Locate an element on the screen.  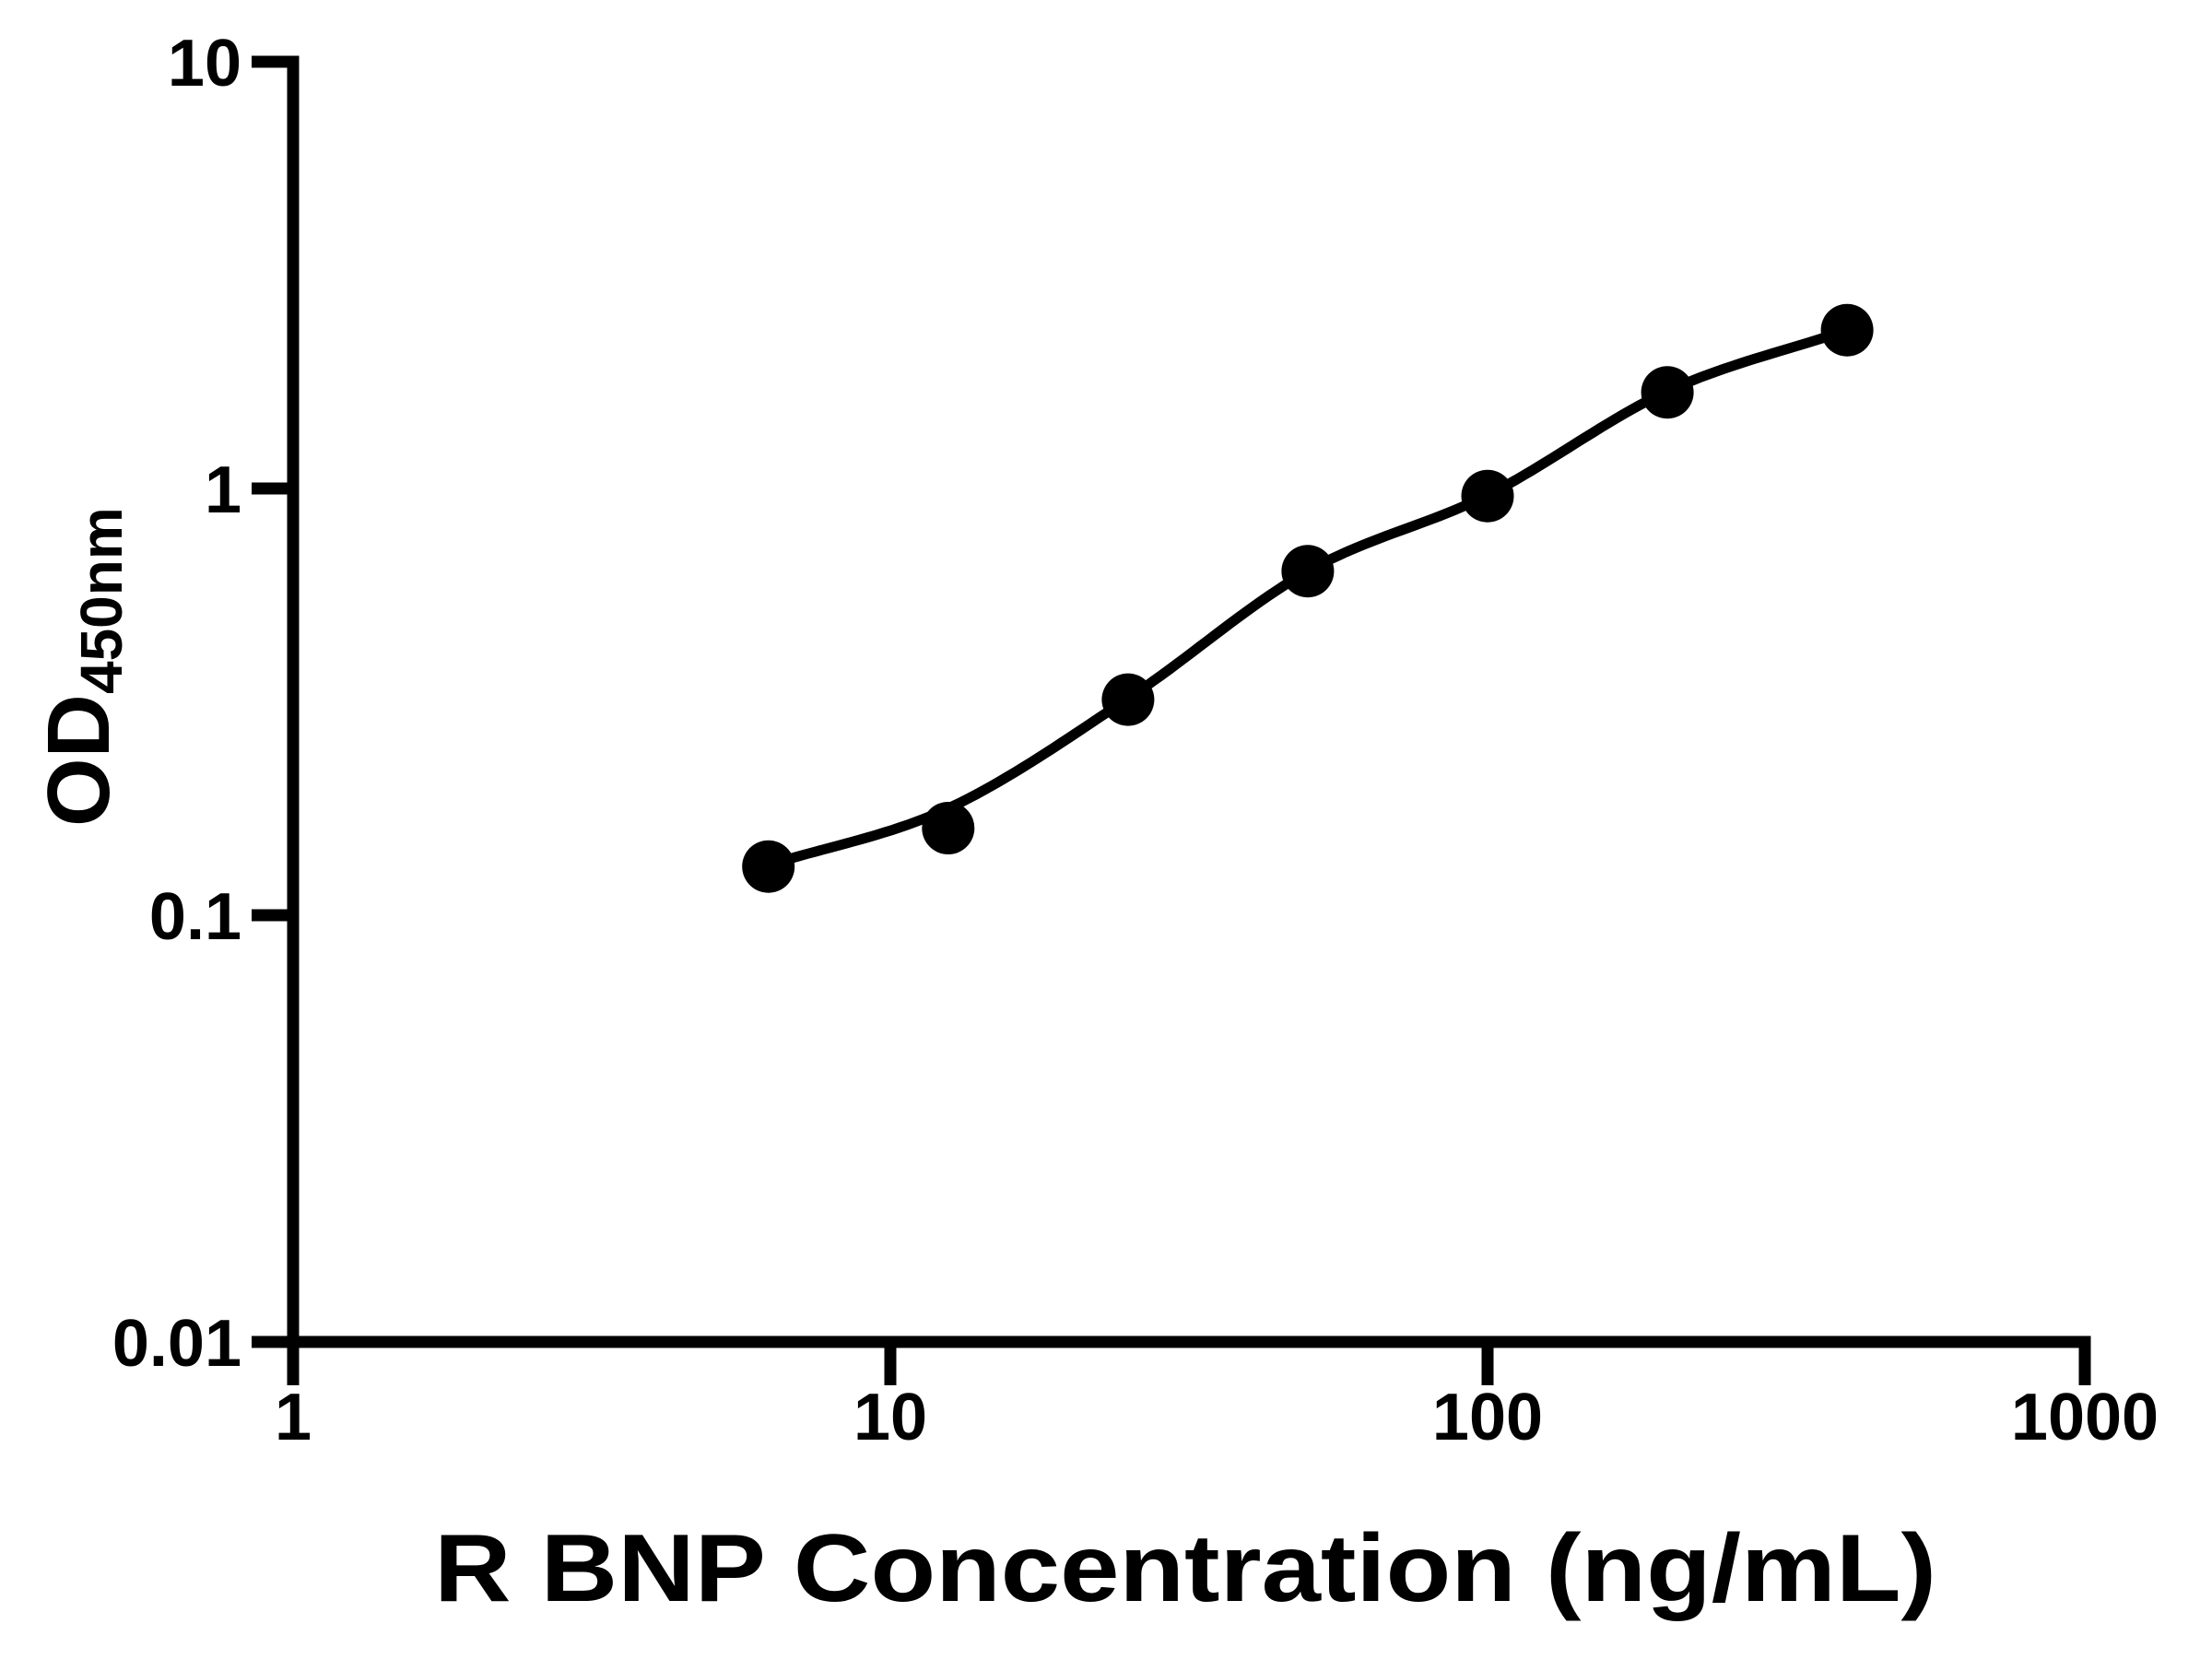
x-tick-label: 1000 is located at coordinates (2085, 1417).